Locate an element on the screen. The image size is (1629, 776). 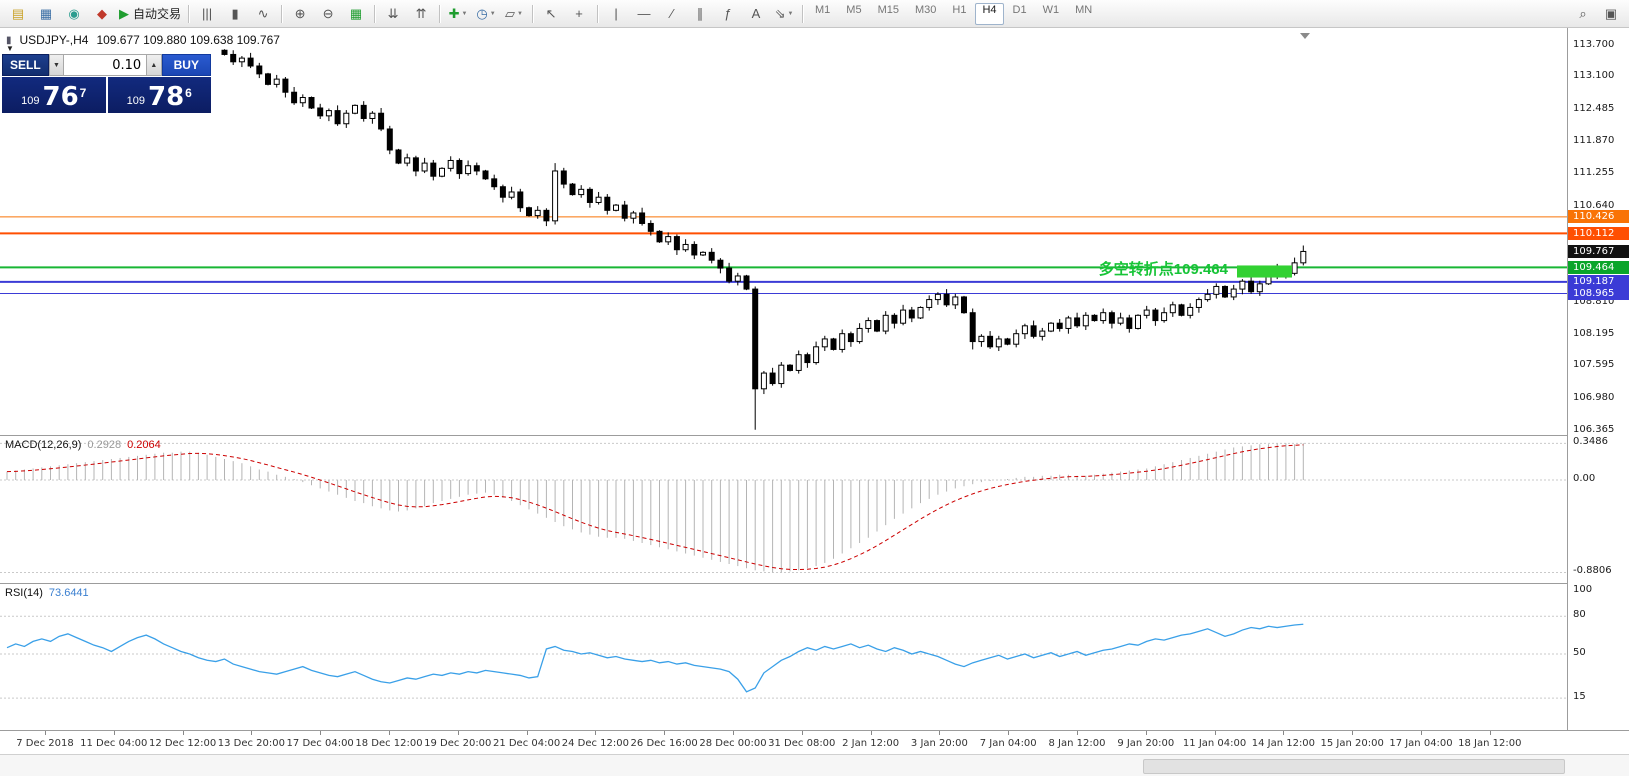
arrows-icon: ⇘ ▼ is located at coordinates (784, 14).